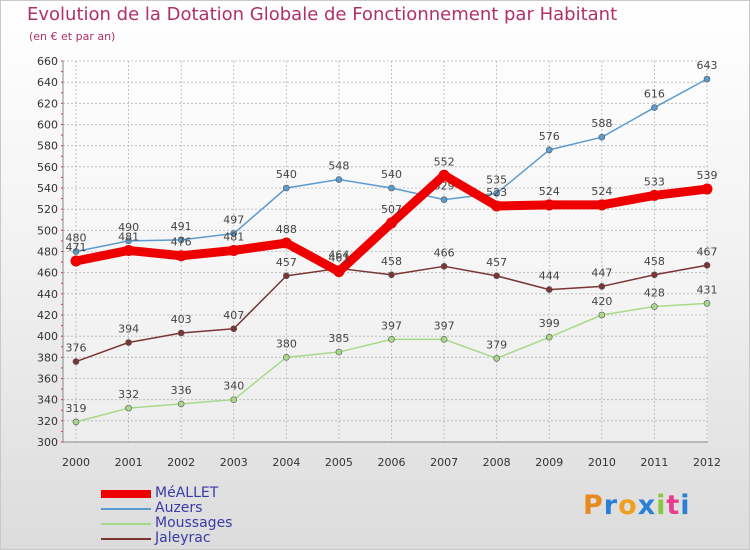 The image size is (750, 550). What do you see at coordinates (496, 179) in the screenshot?
I see `data-label: 535` at bounding box center [496, 179].